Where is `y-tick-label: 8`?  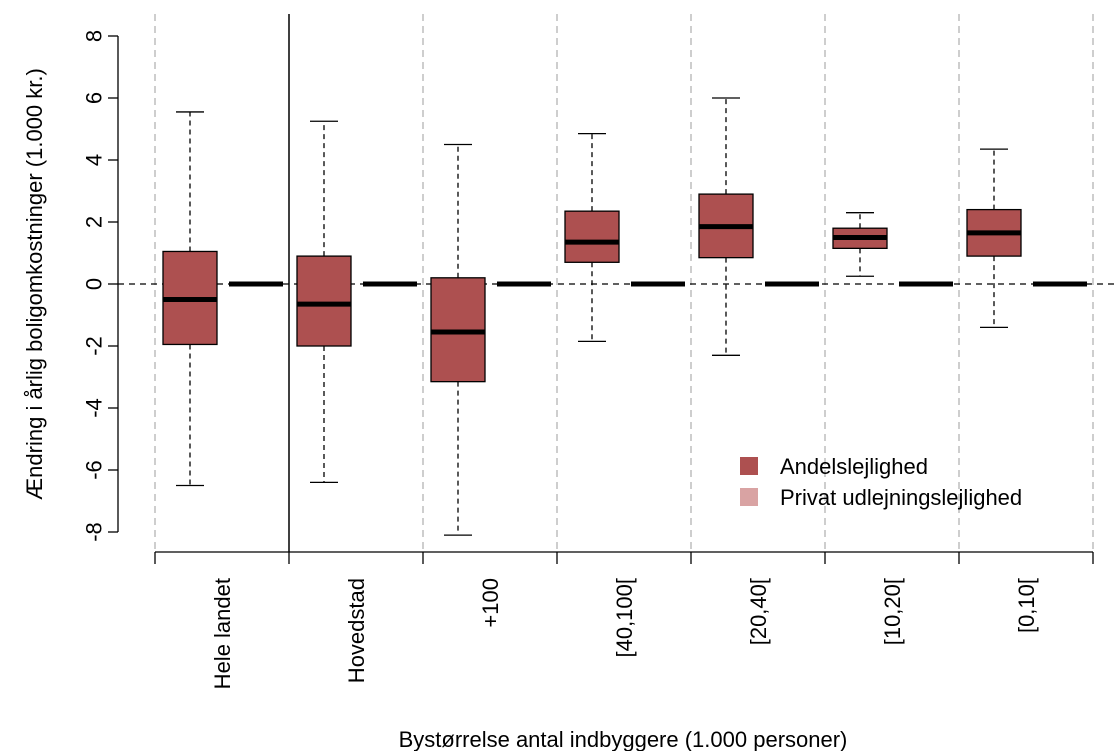
y-tick-label: 8 is located at coordinates (94, 36).